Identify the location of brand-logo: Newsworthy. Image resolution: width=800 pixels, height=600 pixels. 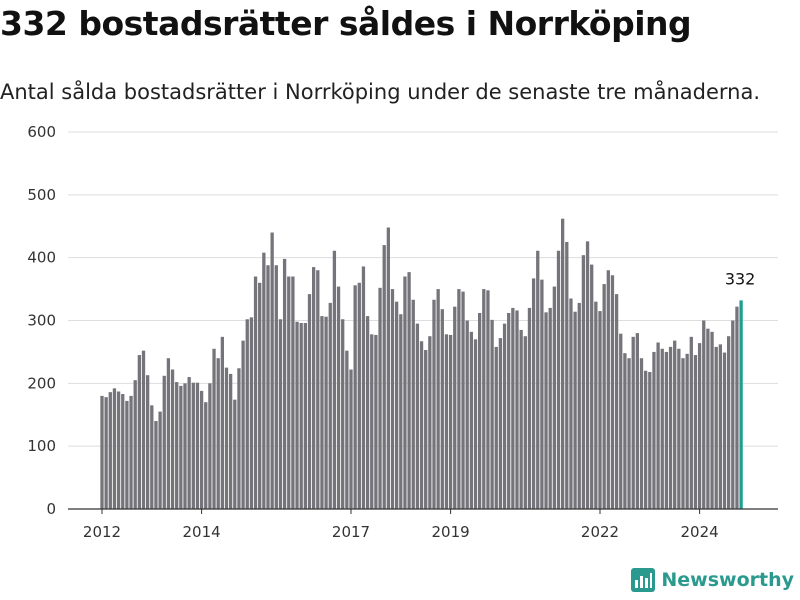
(712, 580).